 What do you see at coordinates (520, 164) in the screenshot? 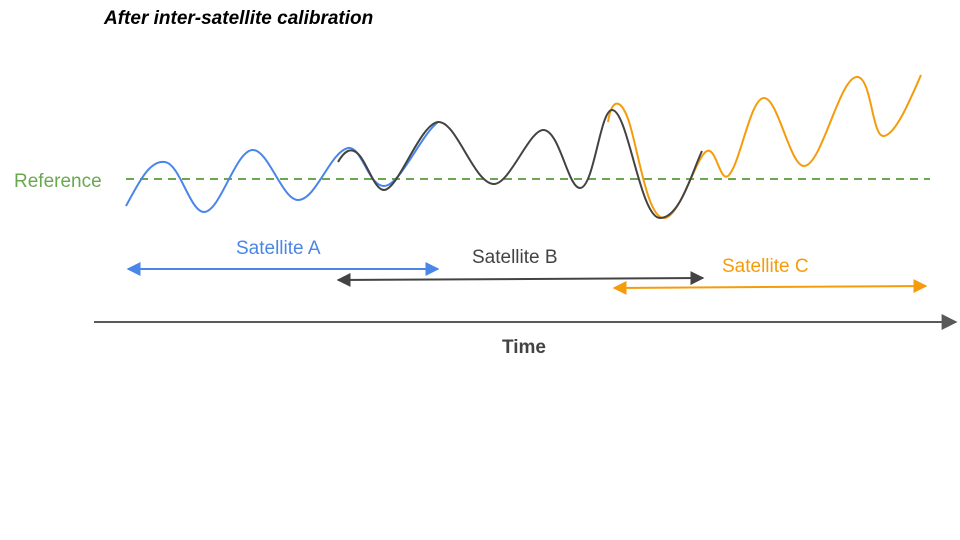
I see `satellite-b-signal` at bounding box center [520, 164].